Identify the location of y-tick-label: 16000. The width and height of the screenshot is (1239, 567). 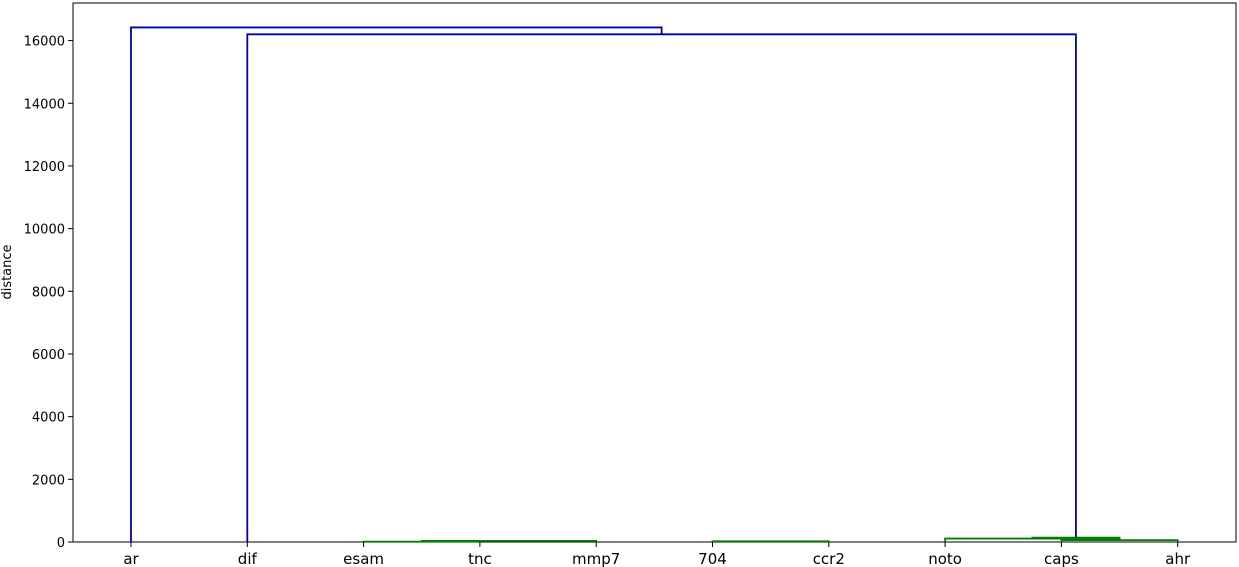
(44, 42).